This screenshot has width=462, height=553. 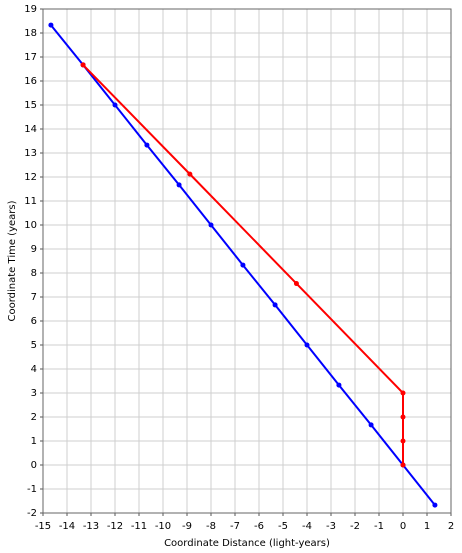 I want to click on y-tick-label: 3, so click(x=34, y=393).